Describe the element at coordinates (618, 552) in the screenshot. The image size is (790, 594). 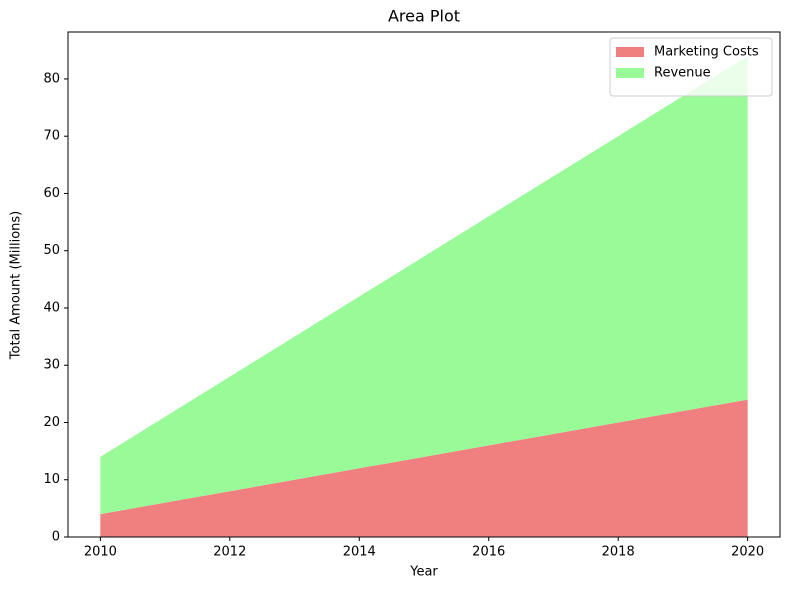
I see `x-tick-label: 2018` at that location.